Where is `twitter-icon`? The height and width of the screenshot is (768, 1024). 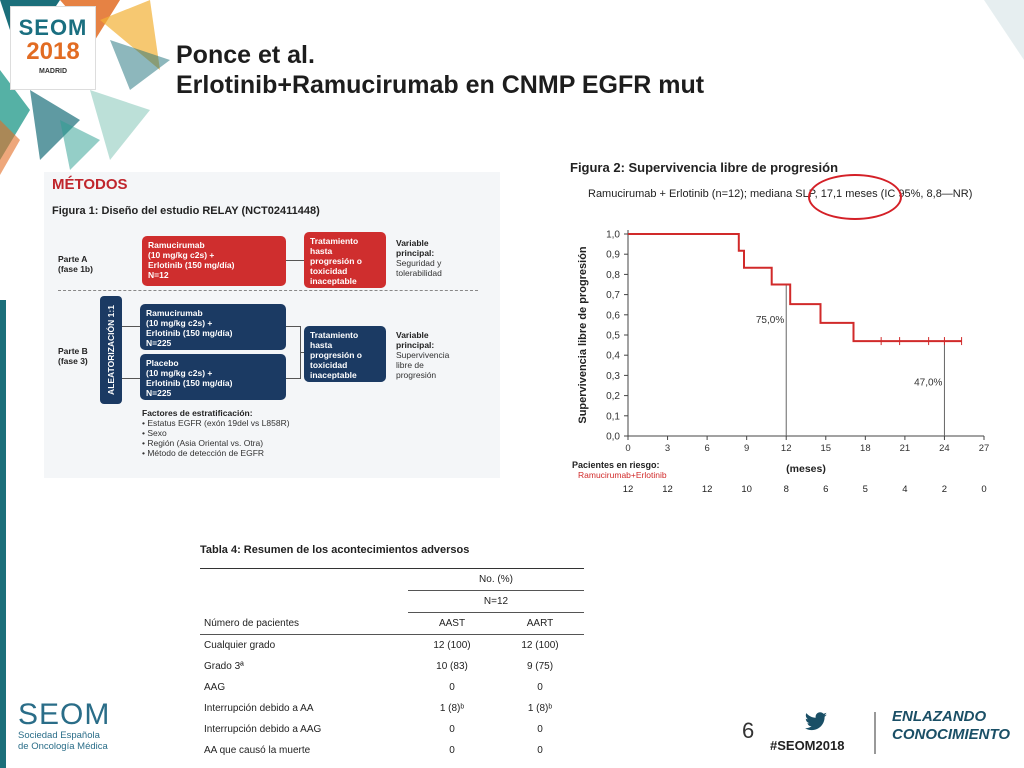
twitter-icon is located at coordinates (815, 721).